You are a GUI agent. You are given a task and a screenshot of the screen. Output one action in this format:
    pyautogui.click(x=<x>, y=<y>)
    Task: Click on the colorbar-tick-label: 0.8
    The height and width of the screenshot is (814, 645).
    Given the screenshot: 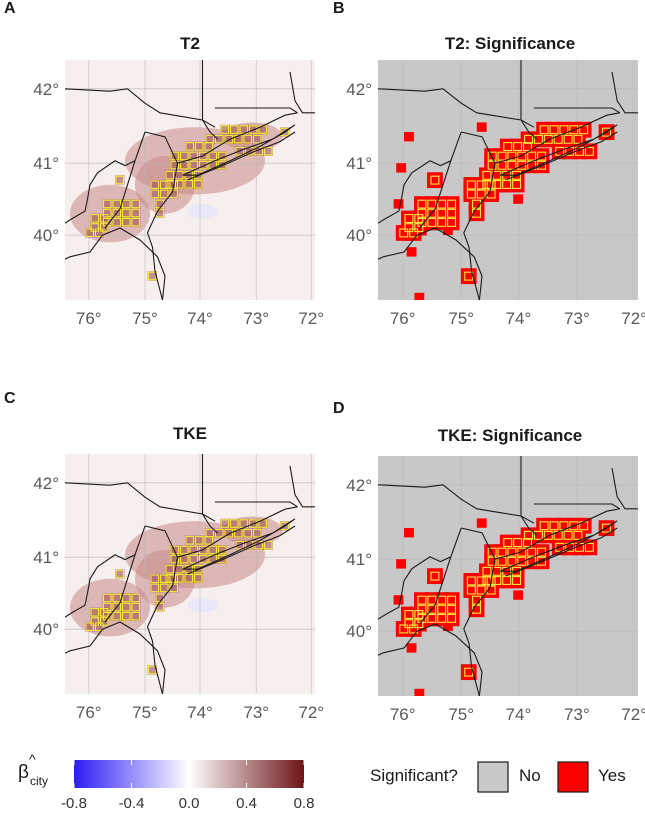 What is the action you would take?
    pyautogui.click(x=304, y=803)
    